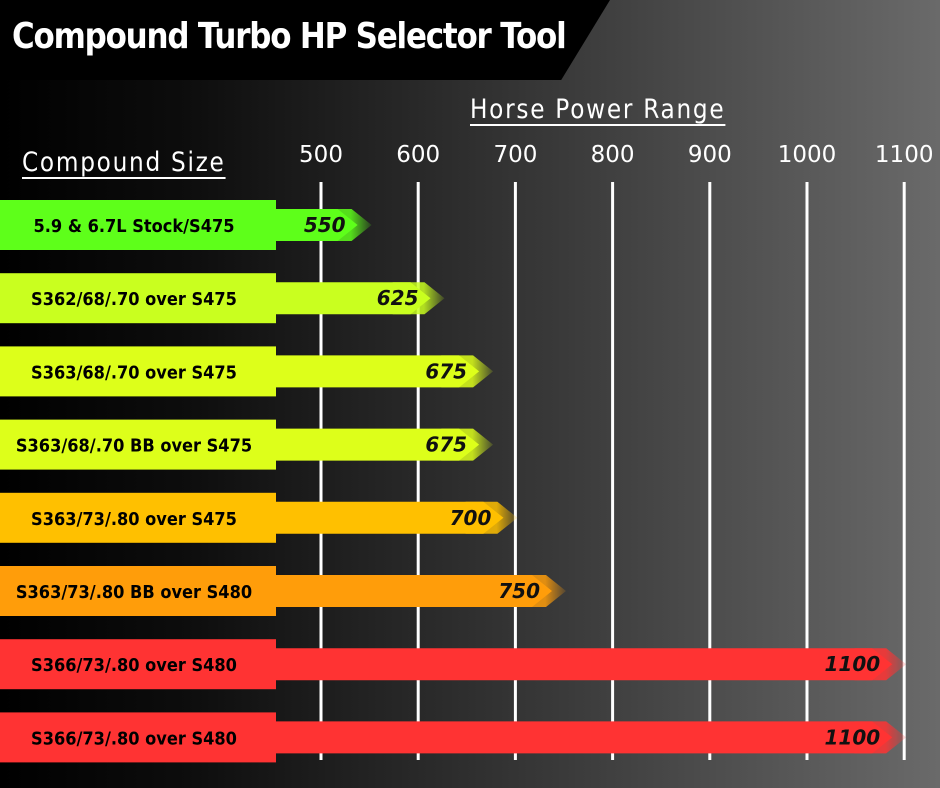 Image resolution: width=940 pixels, height=788 pixels. I want to click on value-label-7: 1100, so click(853, 737).